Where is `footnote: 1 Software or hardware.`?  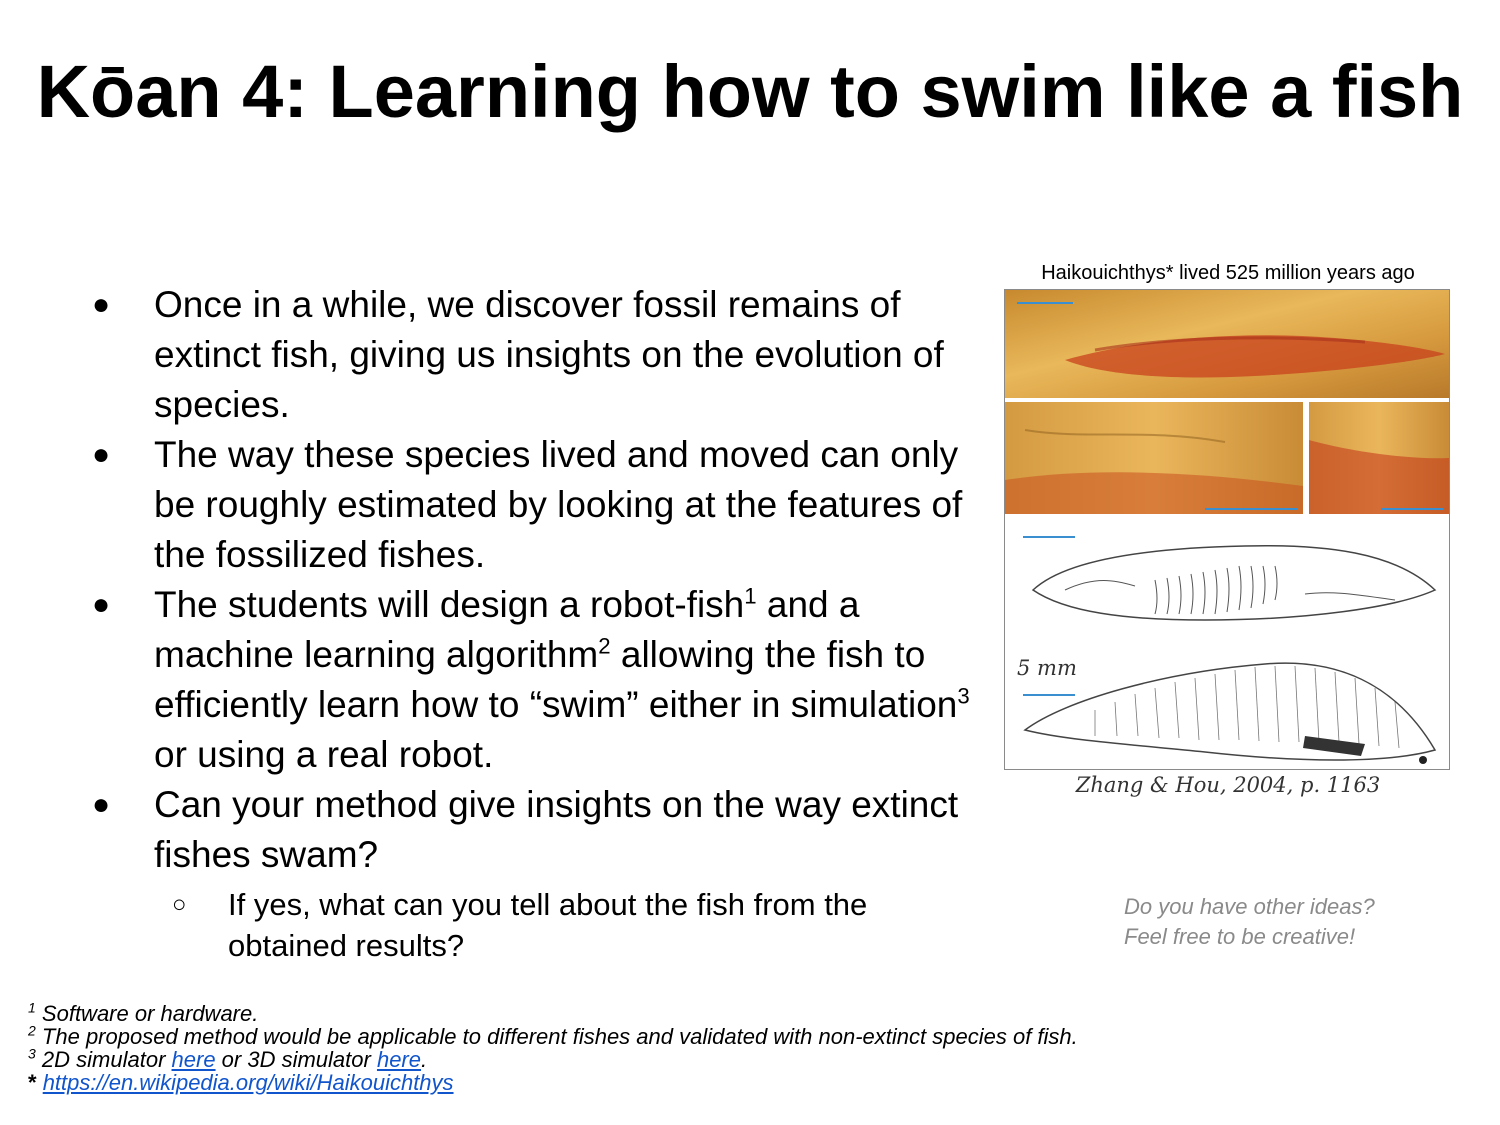 footnote: 1 Software or hardware. is located at coordinates (678, 1012).